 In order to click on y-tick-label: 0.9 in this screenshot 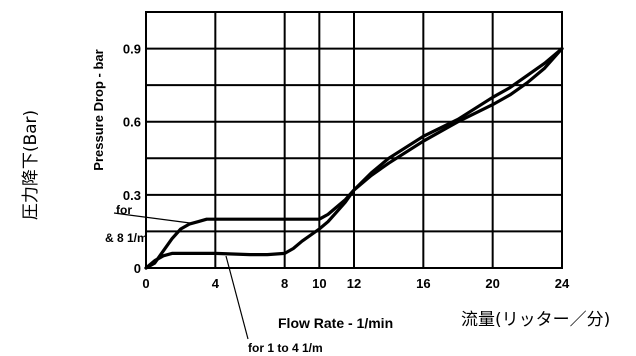, I will do `click(132, 49)`.